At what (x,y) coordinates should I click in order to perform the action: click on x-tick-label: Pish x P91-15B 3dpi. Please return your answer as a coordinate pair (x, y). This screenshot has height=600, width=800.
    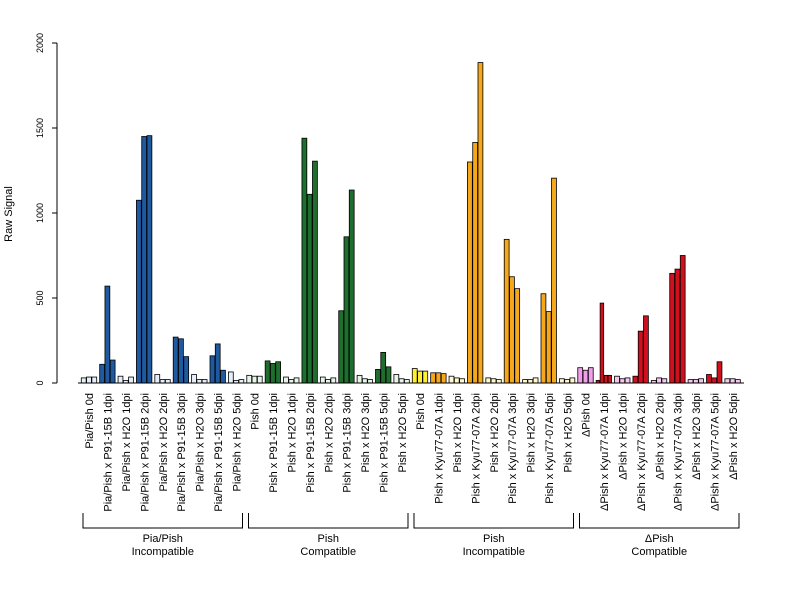
    Looking at the image, I should click on (348, 443).